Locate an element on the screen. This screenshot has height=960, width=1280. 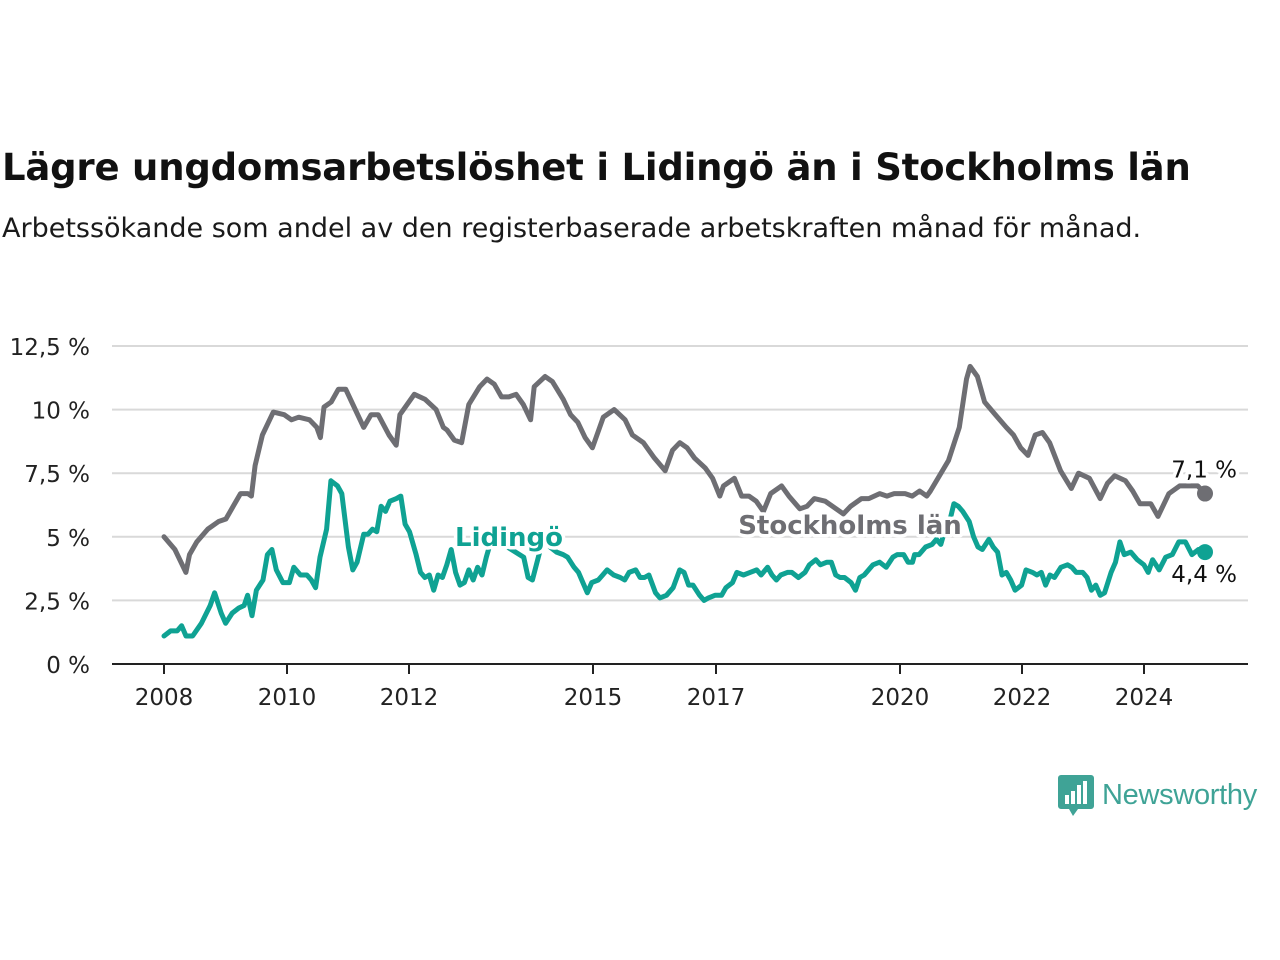
brand-name: Newsworthy is located at coordinates (1179, 794).